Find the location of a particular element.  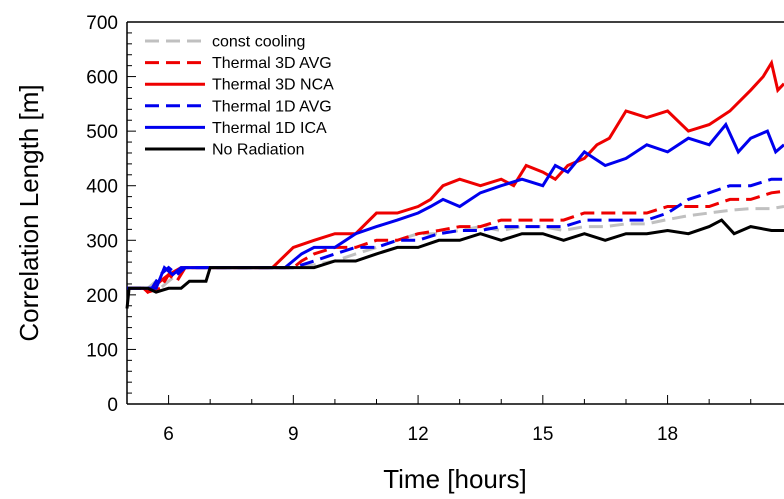

legend-label-4: Thermal 1D ICA is located at coordinates (269, 128).